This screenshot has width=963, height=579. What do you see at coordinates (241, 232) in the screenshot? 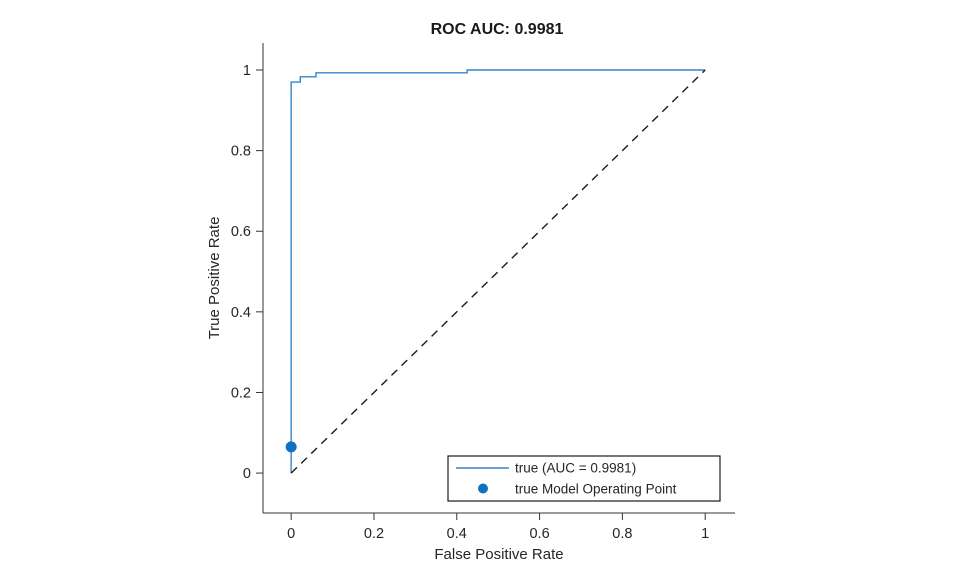
I see `y-tick-label: 0.6` at bounding box center [241, 232].